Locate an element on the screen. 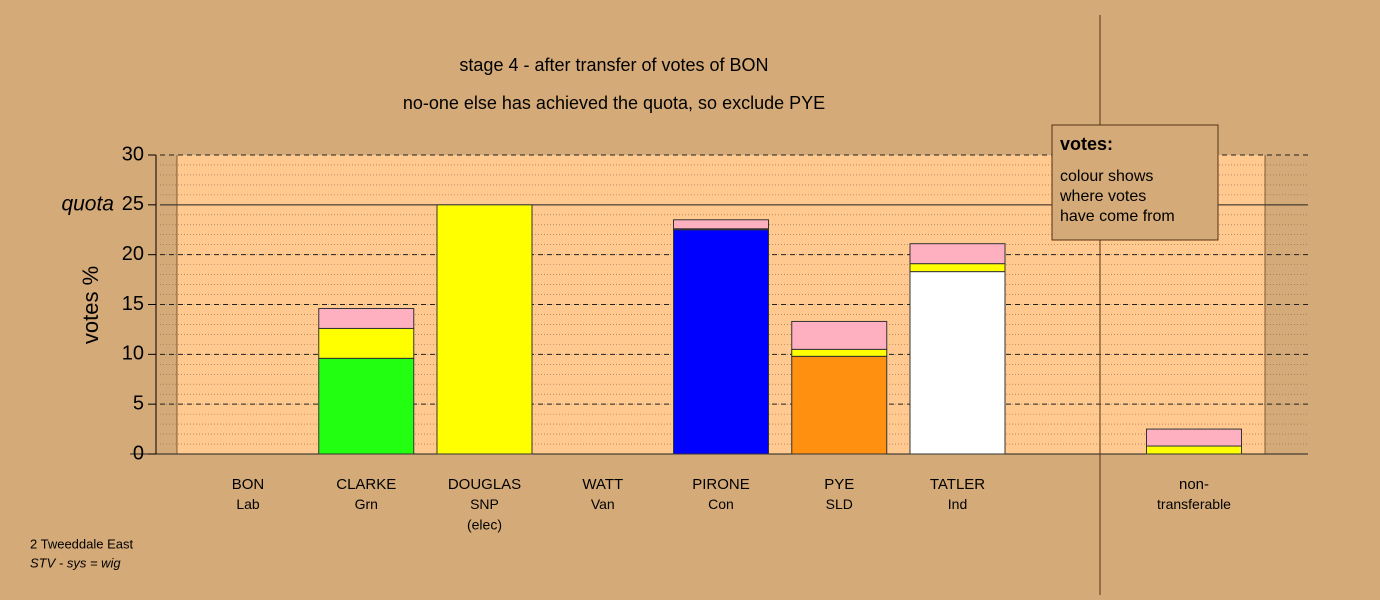  x-tick-label: TATLER is located at coordinates (957, 484).